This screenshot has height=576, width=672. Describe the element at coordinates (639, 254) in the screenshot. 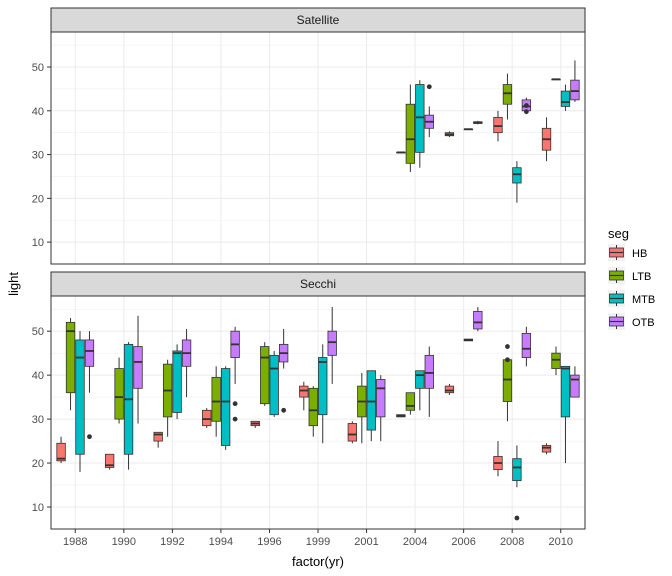

I see `legend-label: HB` at that location.